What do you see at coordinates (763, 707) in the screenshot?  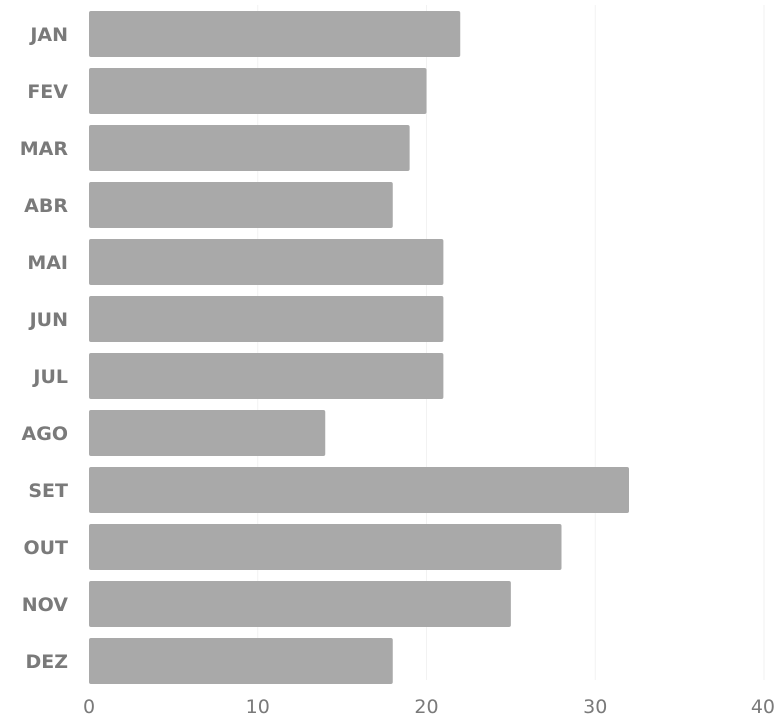 I see `x-tick-label-40: 40` at bounding box center [763, 707].